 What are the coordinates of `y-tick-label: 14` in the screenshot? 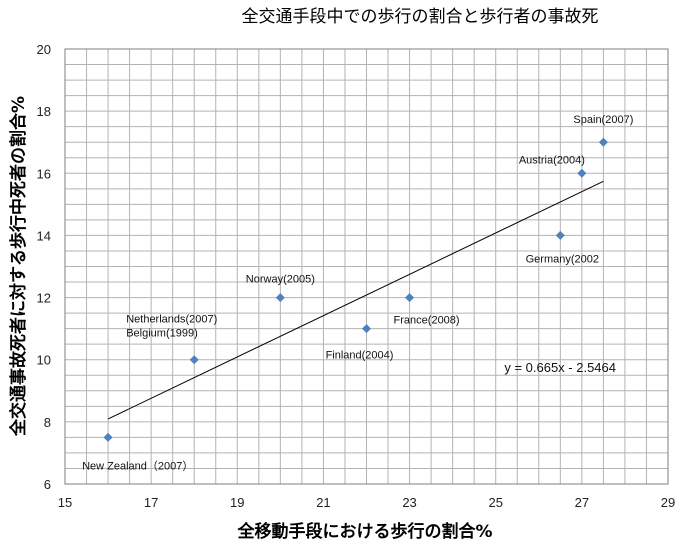 It's located at (44, 235).